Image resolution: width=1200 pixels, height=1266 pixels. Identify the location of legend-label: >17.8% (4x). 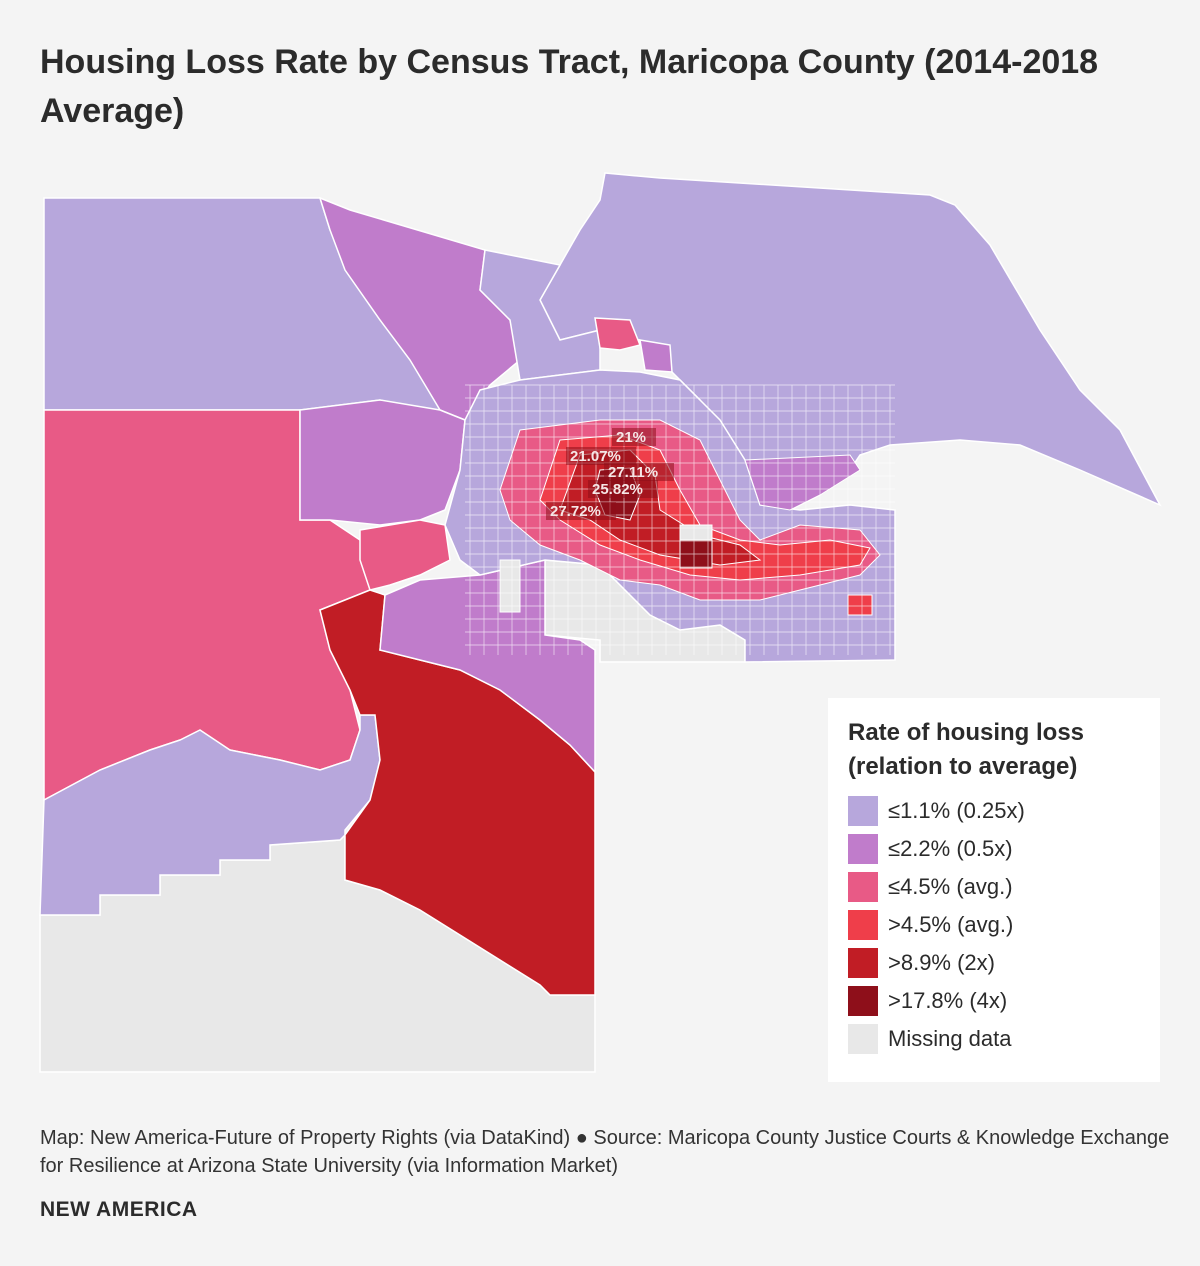
(948, 1000).